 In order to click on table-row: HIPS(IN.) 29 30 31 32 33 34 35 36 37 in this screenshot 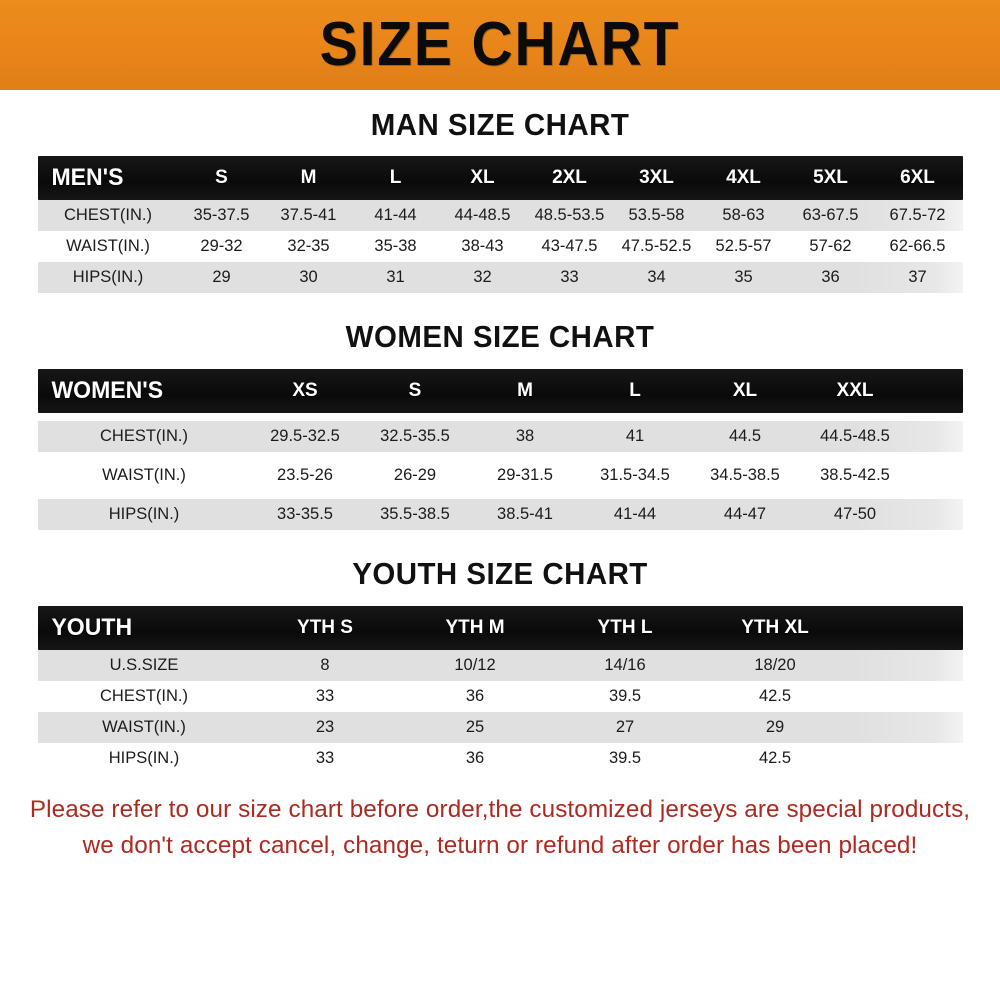, I will do `click(500, 277)`.